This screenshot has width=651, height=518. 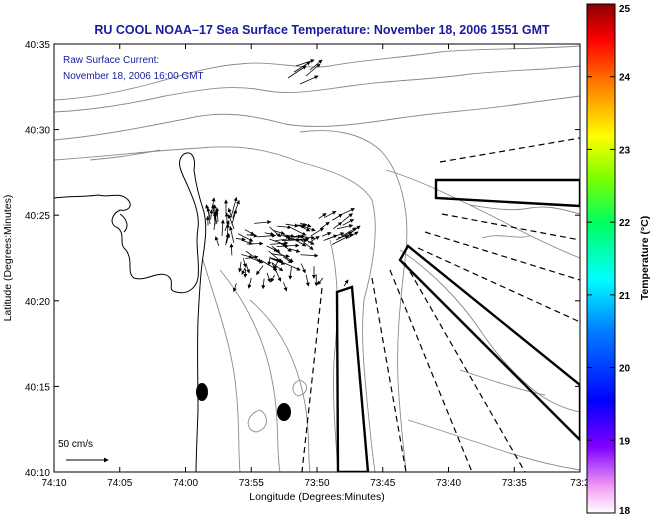 I want to click on surface-current-vectors, so click(x=283, y=176).